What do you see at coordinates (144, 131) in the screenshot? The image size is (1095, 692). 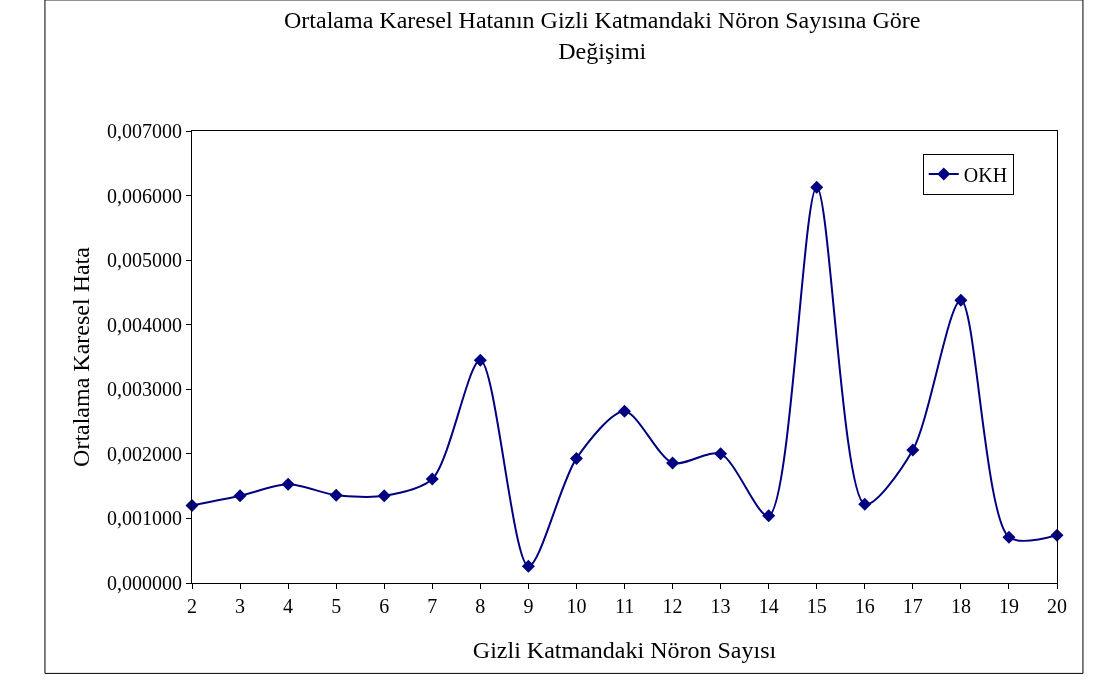 I see `y-tick-label: 0,007000` at bounding box center [144, 131].